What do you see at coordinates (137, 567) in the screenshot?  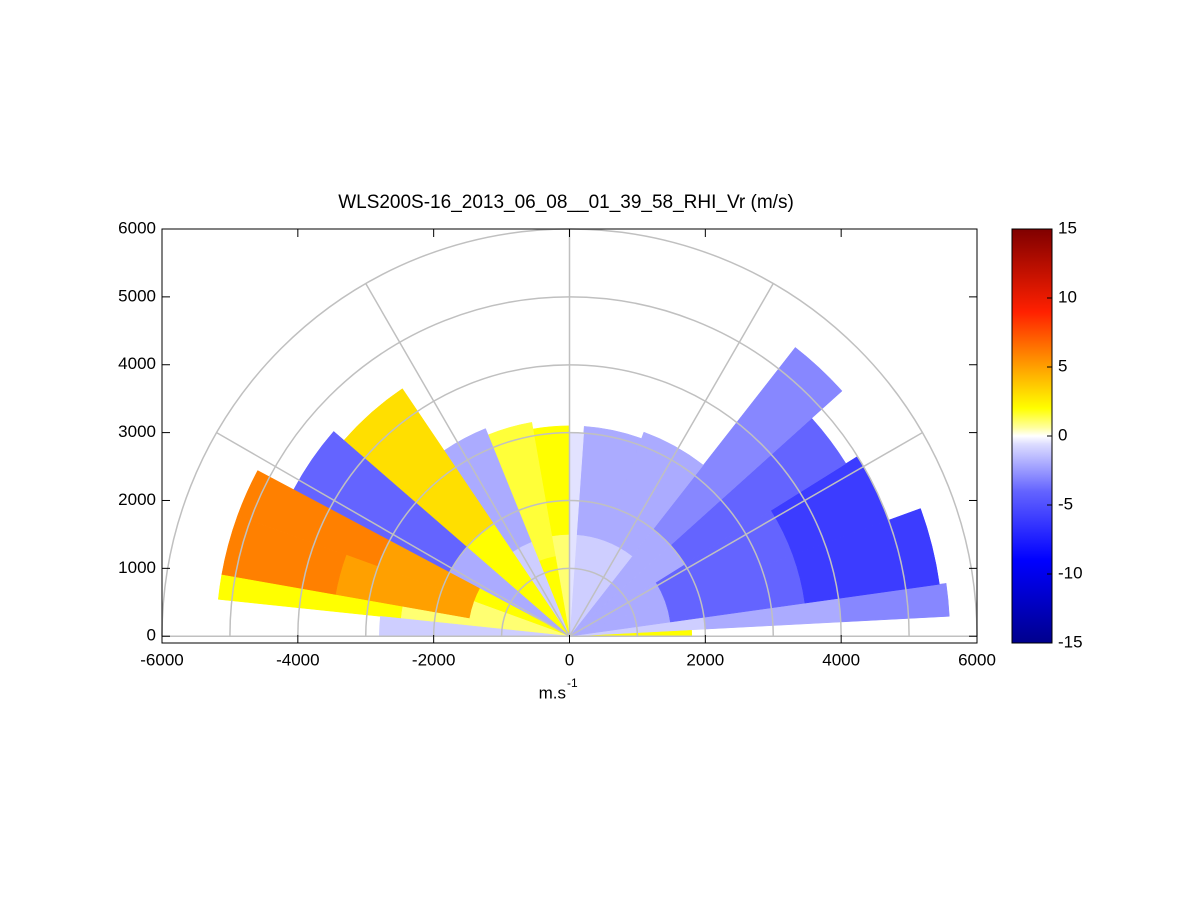 I see `y-tick-label: 1000` at bounding box center [137, 567].